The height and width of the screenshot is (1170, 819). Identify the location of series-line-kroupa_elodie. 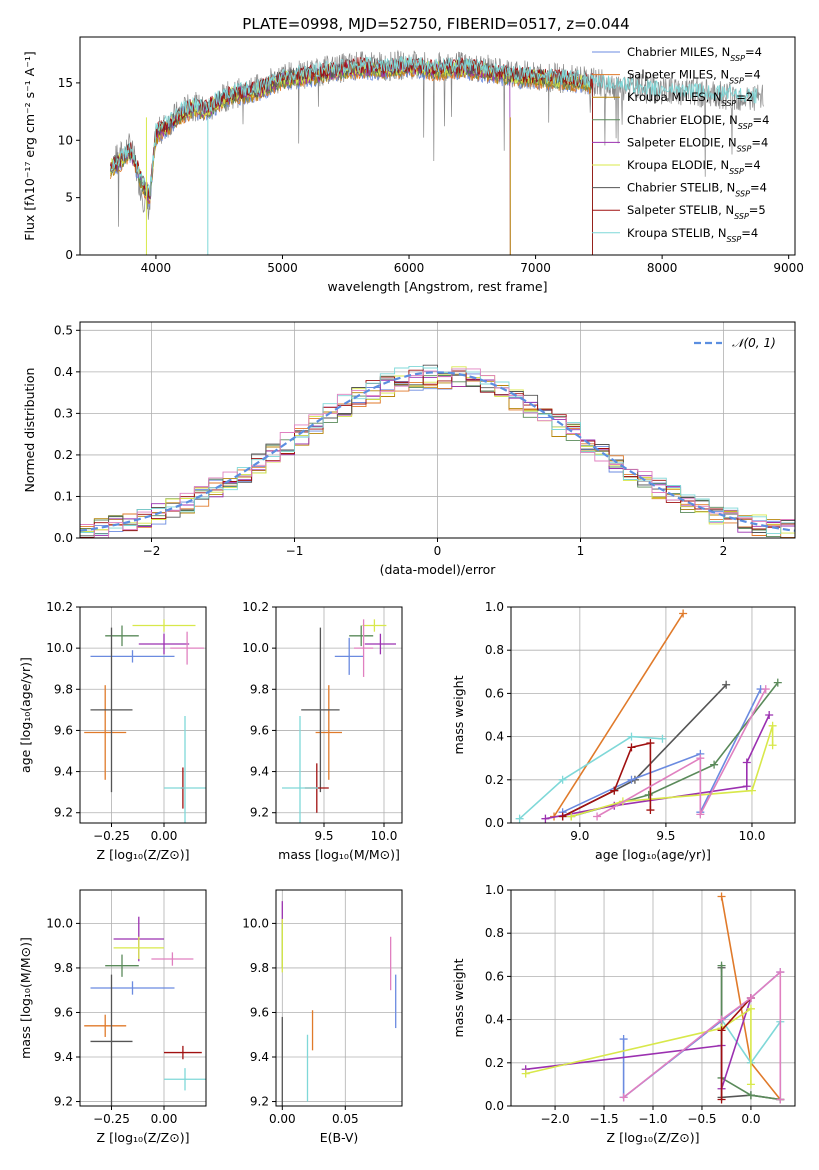
(672, 771).